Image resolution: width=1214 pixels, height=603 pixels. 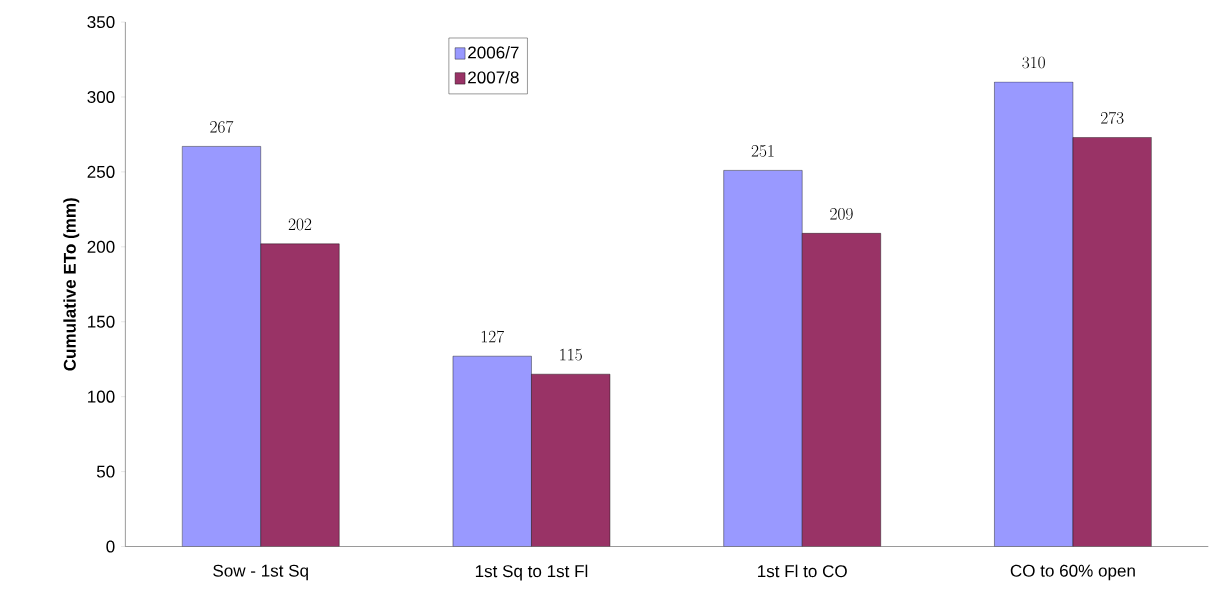 What do you see at coordinates (762, 151) in the screenshot?
I see `data-label: 251` at bounding box center [762, 151].